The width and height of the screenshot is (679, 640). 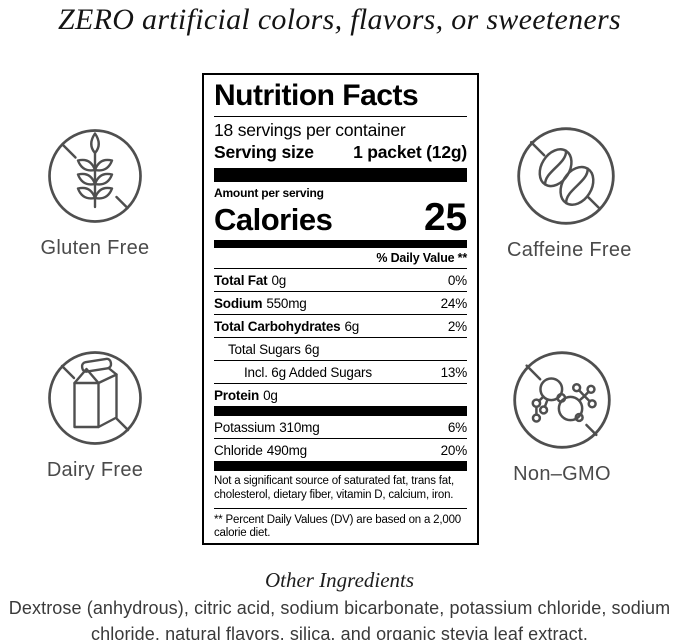 I want to click on milk-carton-slash-icon, so click(x=95, y=398).